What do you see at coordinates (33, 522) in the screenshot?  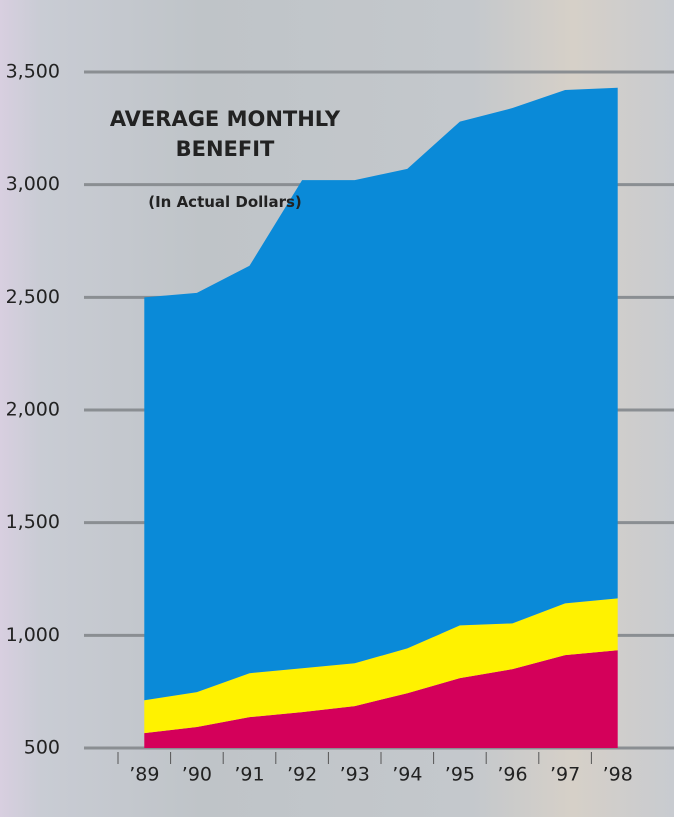 I see `y-tick-label: 1,500` at bounding box center [33, 522].